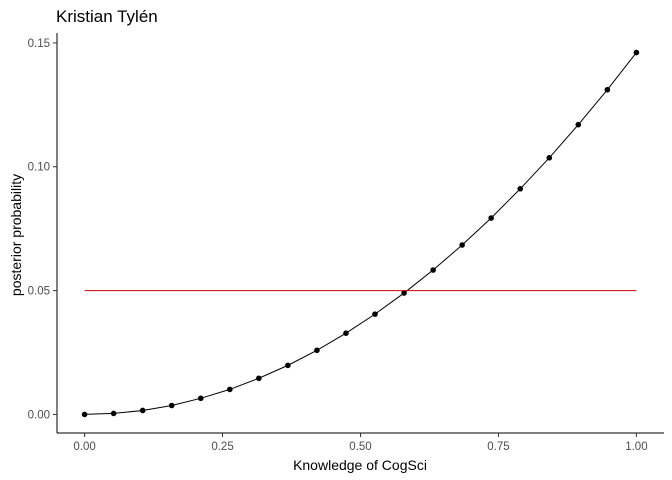  What do you see at coordinates (498, 447) in the screenshot?
I see `x-tick-label: 0.75` at bounding box center [498, 447].